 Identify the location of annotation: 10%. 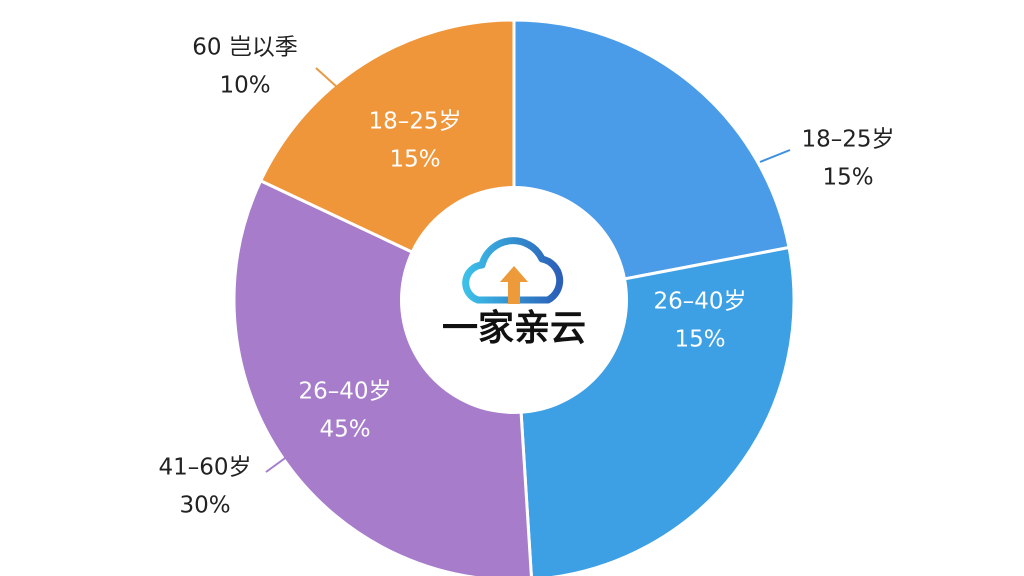
(244, 86).